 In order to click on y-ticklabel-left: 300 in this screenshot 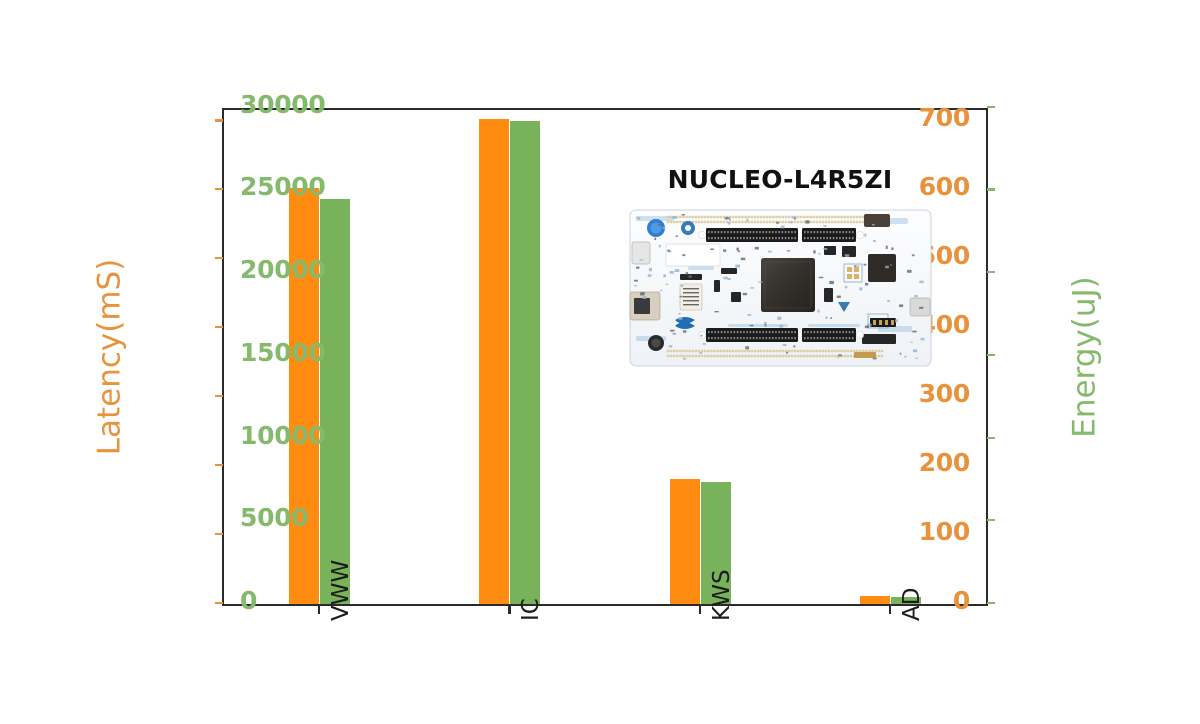, I will do `click(944, 394)`.